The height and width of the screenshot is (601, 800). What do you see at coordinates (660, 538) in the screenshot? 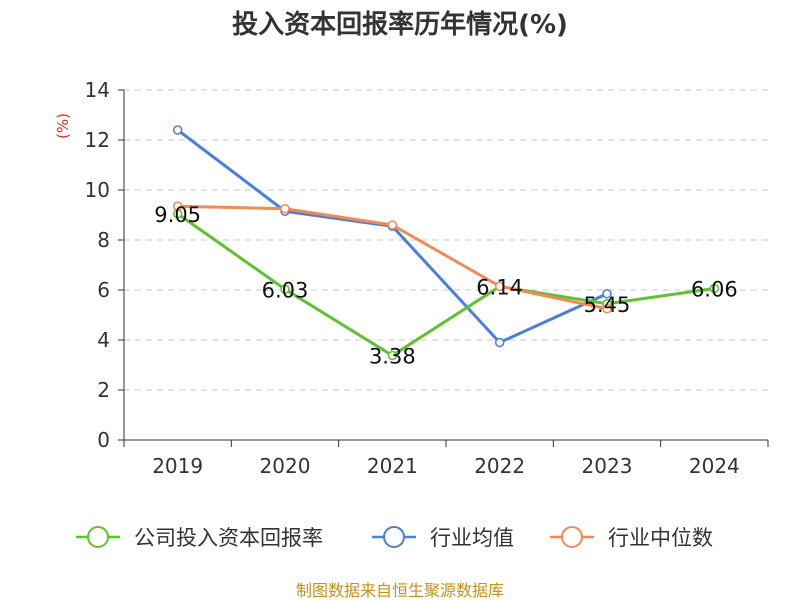
I see `legend-label: 行业中位数` at bounding box center [660, 538].